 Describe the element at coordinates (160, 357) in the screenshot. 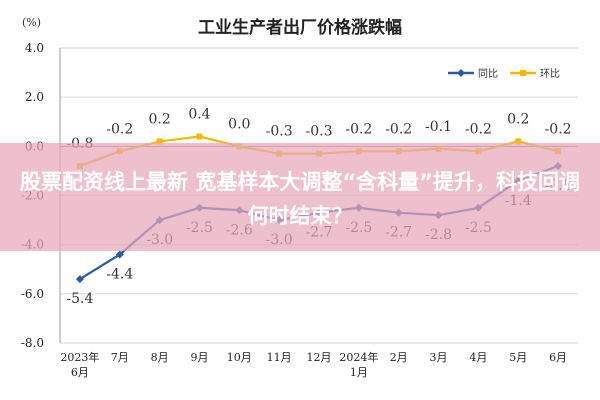

I see `x-tick-label: 8月` at that location.